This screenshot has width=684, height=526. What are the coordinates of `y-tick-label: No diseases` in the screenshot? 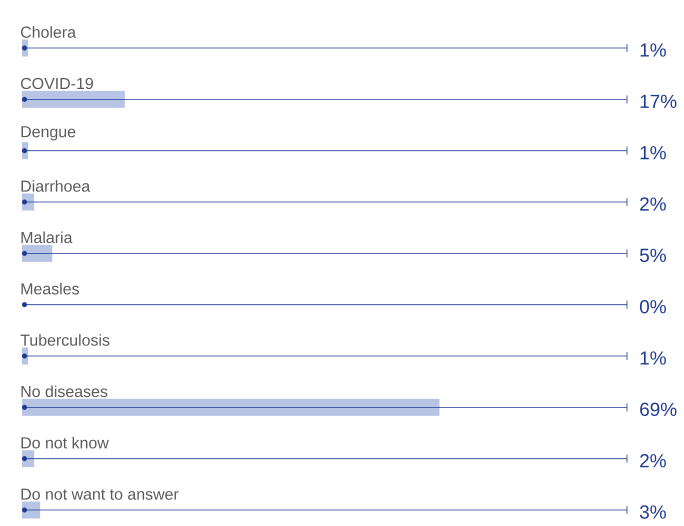 It's located at (65, 391).